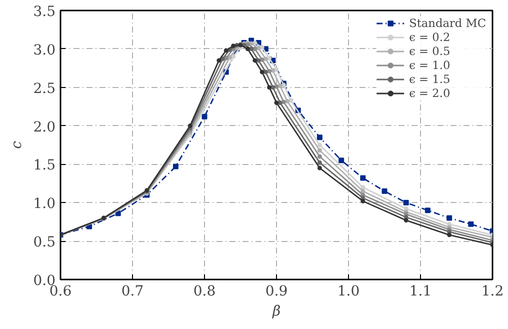 This screenshot has width=508, height=329. What do you see at coordinates (348, 292) in the screenshot?
I see `x-tick-label: 1.0` at bounding box center [348, 292].